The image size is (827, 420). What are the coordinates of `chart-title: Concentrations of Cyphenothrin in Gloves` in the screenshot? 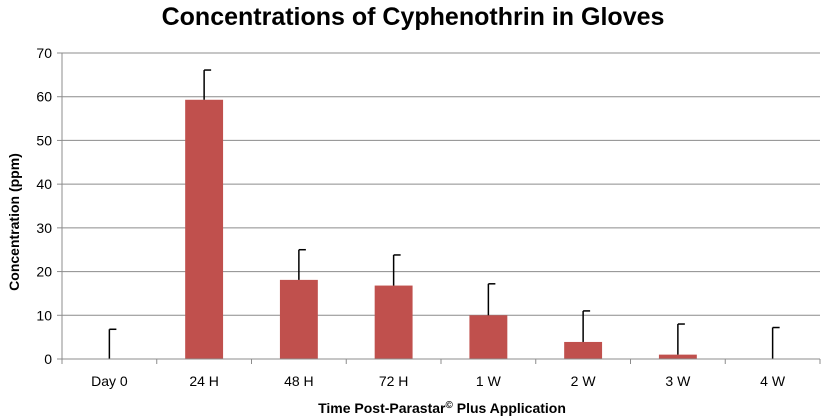 It's located at (413, 17).